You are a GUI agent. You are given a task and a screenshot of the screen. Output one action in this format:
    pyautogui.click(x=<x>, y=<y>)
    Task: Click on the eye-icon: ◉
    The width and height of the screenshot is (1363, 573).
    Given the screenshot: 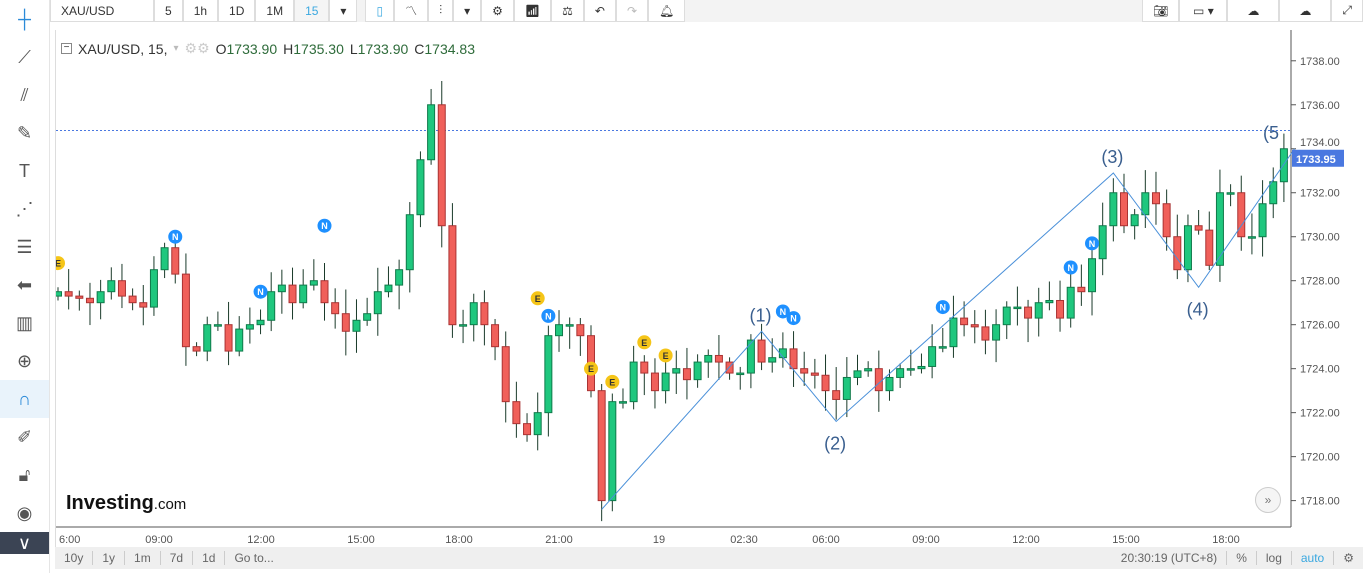 What is the action you would take?
    pyautogui.click(x=24, y=512)
    